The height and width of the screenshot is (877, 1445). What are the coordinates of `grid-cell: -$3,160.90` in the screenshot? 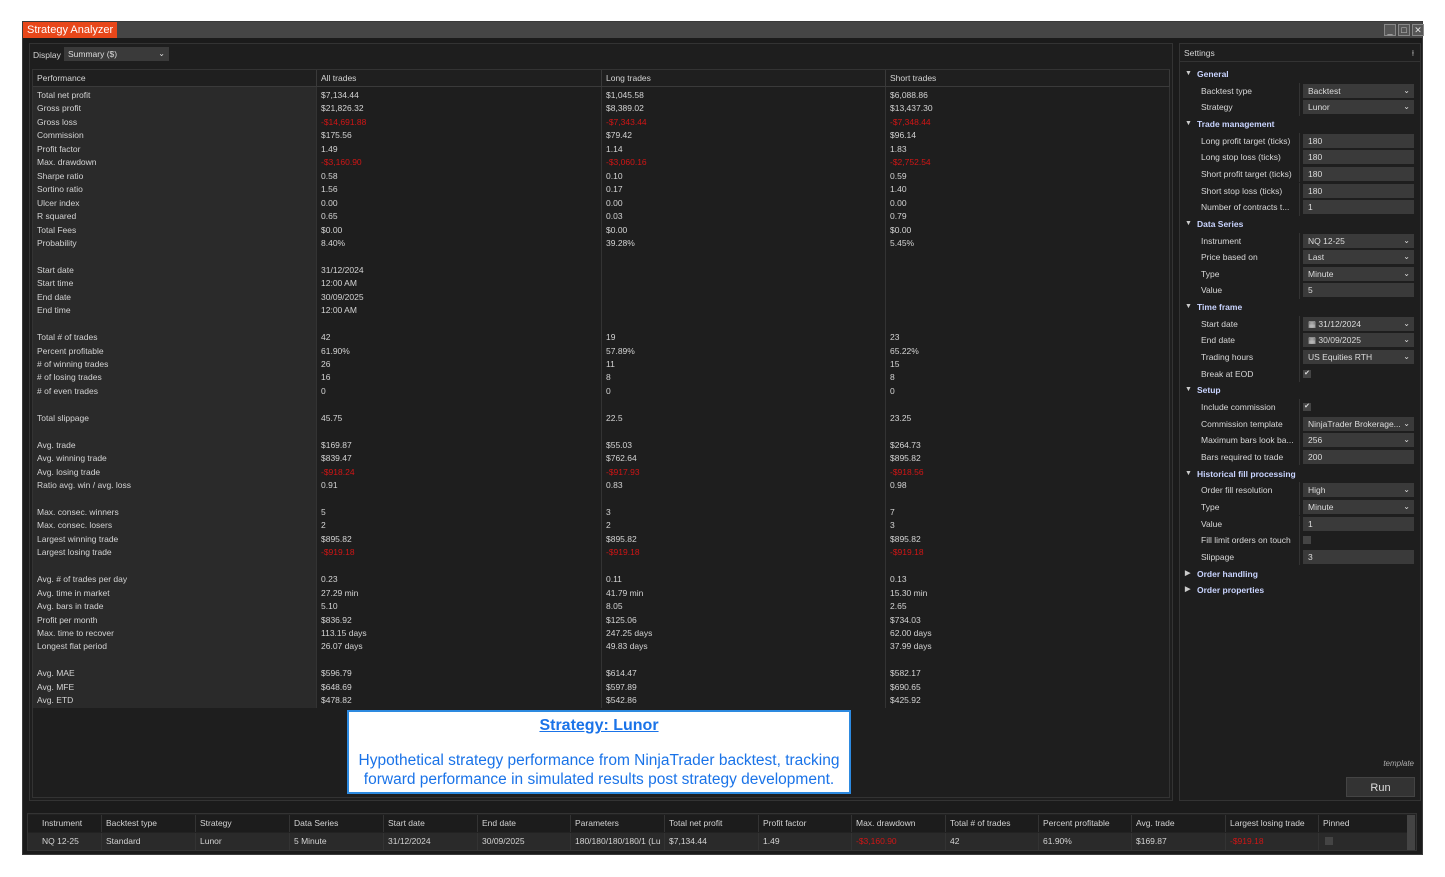 It's located at (899, 841).